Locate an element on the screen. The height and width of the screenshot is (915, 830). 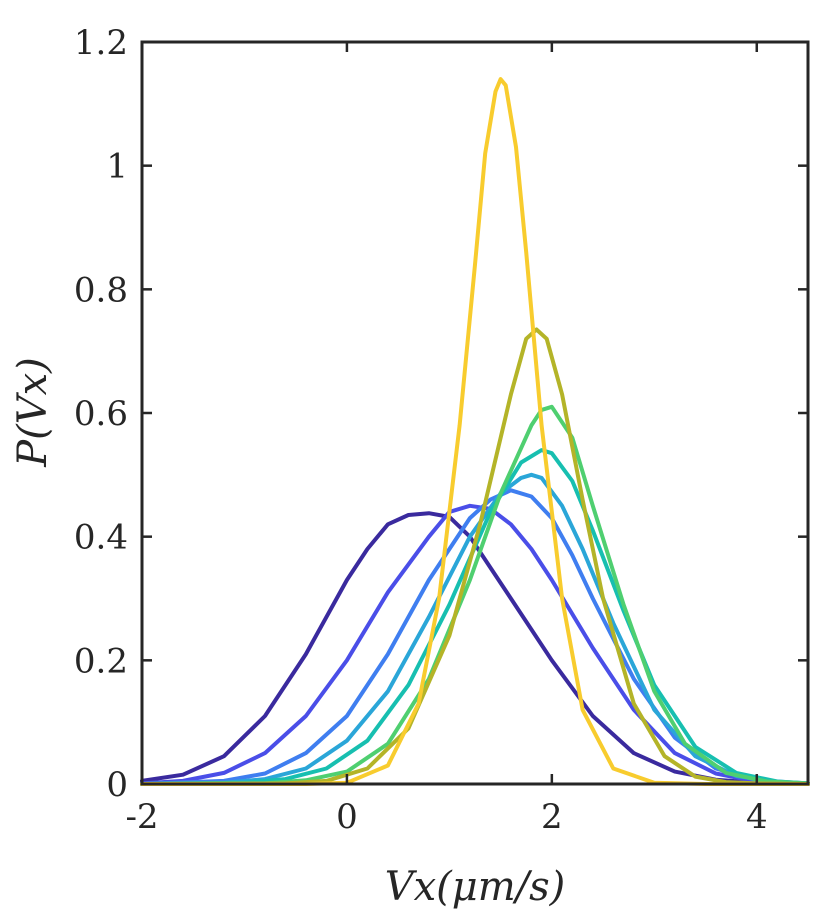
y-tick-label: 0.6 is located at coordinates (101, 414).